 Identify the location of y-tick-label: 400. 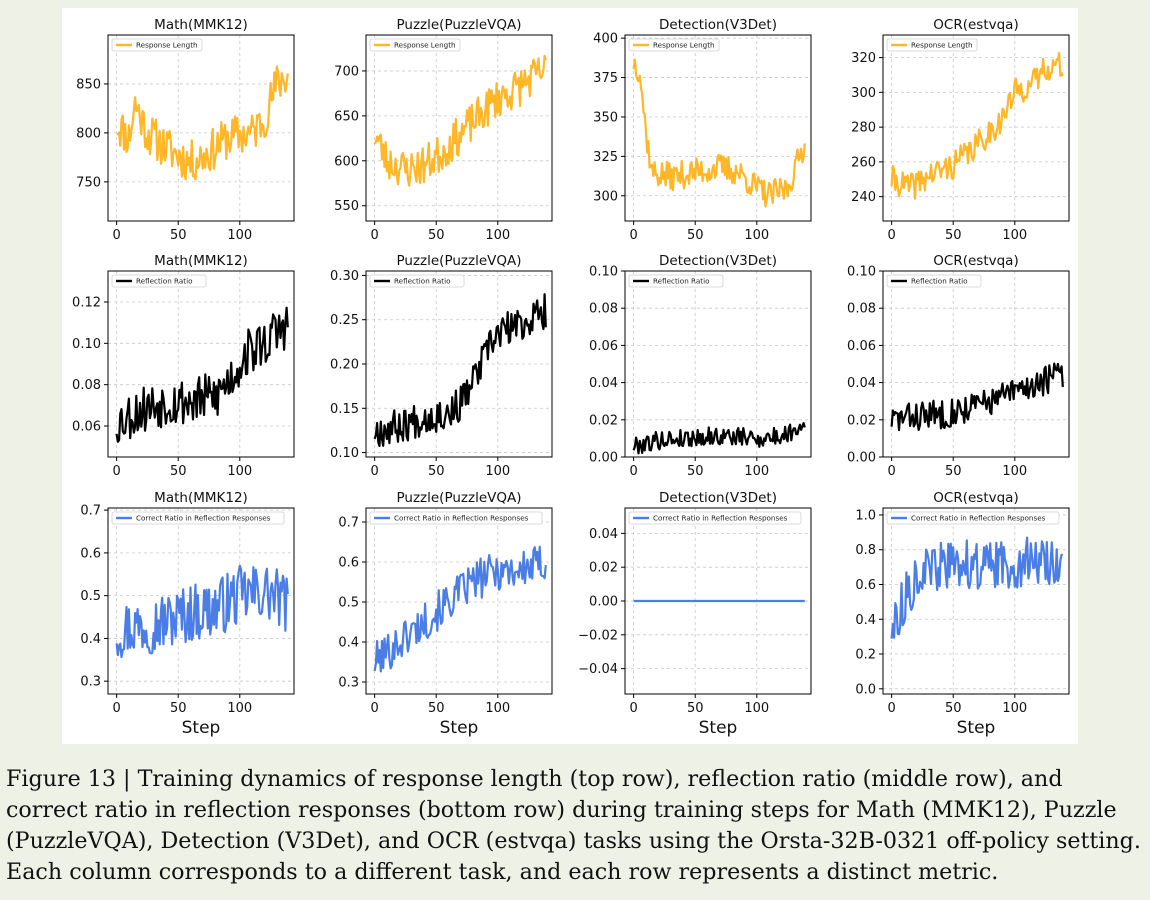
(605, 39).